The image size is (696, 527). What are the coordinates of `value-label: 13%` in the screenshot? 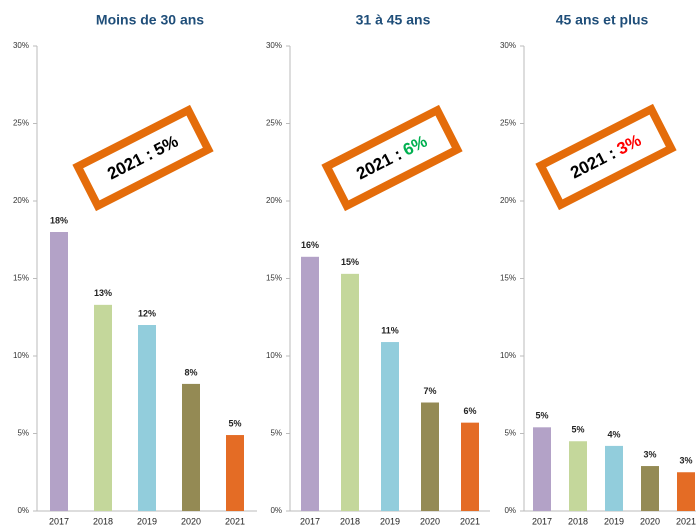 It's located at (103, 293).